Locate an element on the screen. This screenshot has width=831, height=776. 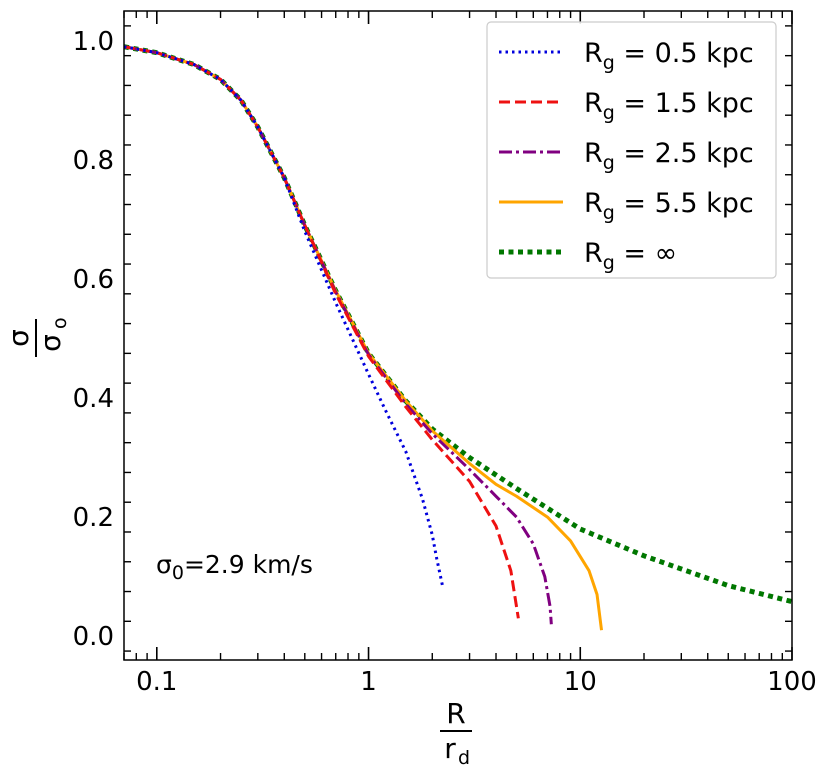
y-tick-label: 0.0 is located at coordinates (93, 637).